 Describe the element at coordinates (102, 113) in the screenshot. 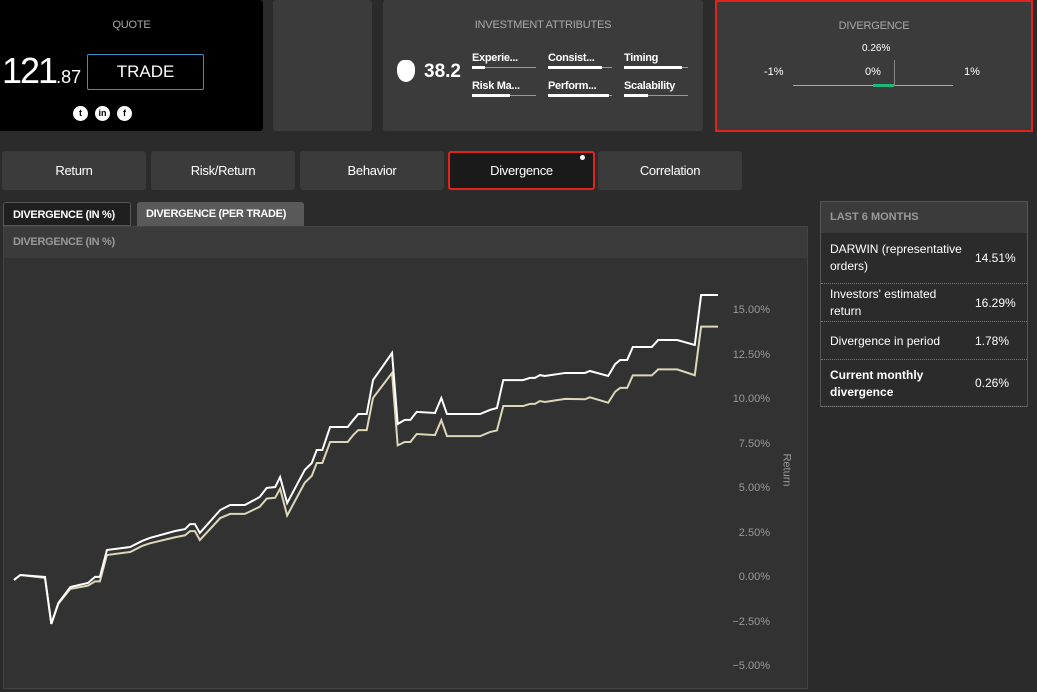

I see `linkedin-icon: in` at that location.